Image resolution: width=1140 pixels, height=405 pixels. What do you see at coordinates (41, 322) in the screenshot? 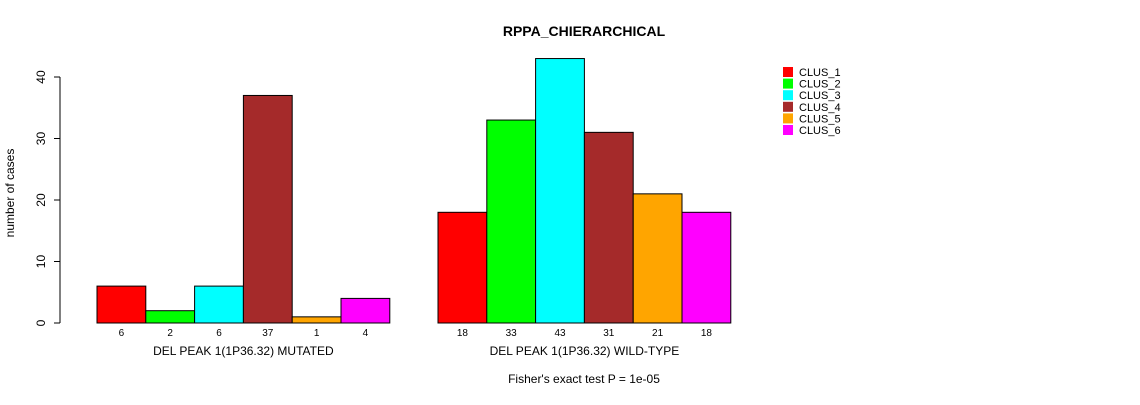
I see `y-tick-label: 0` at bounding box center [41, 322].